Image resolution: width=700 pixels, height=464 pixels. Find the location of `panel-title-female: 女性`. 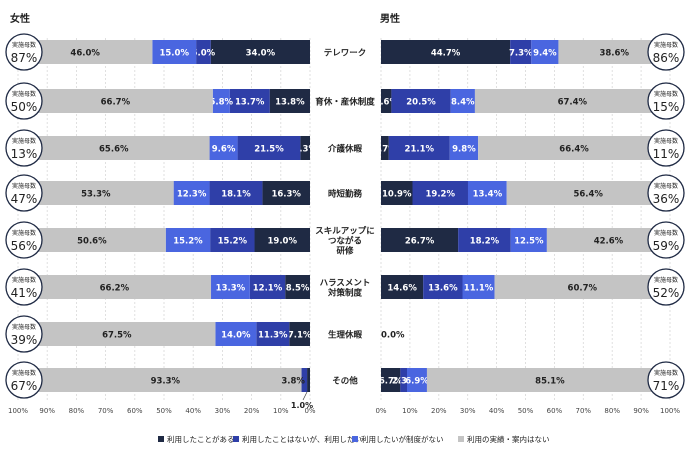

panel-title-female: 女性 is located at coordinates (20, 18).